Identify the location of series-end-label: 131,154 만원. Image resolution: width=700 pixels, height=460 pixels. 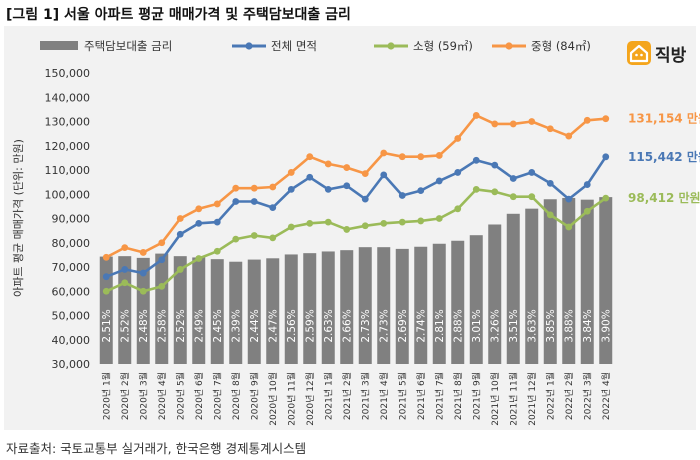
(664, 118).